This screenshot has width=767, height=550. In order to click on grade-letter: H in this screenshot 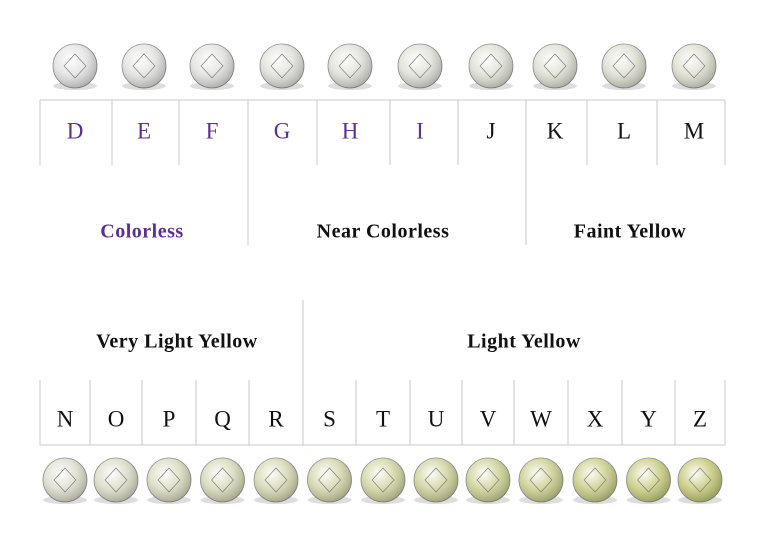, I will do `click(350, 130)`.